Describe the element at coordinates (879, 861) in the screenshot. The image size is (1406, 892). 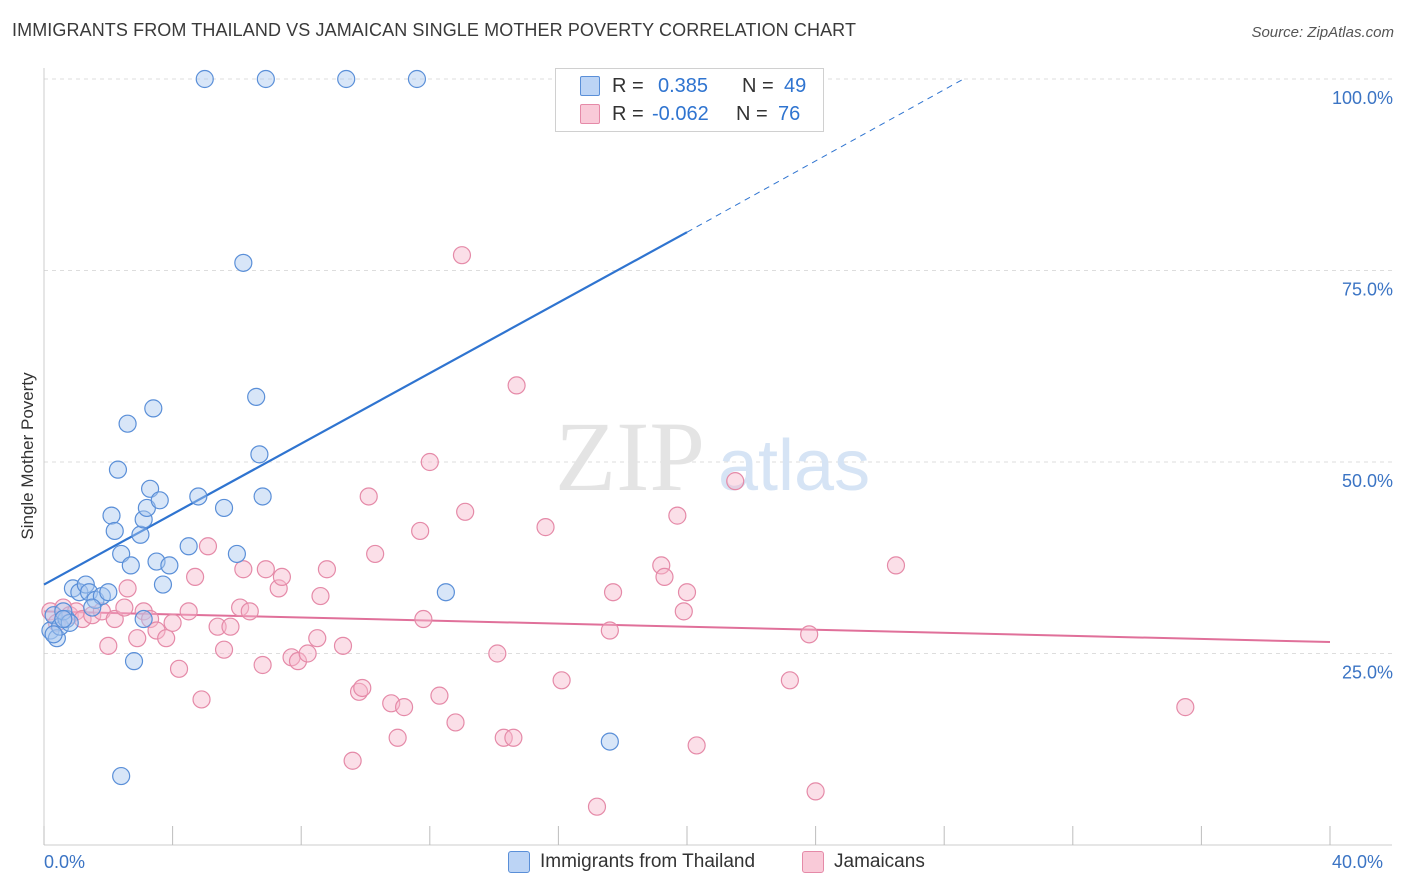
I see `bottom-legend-label-jamaicans: Jamaicans` at that location.